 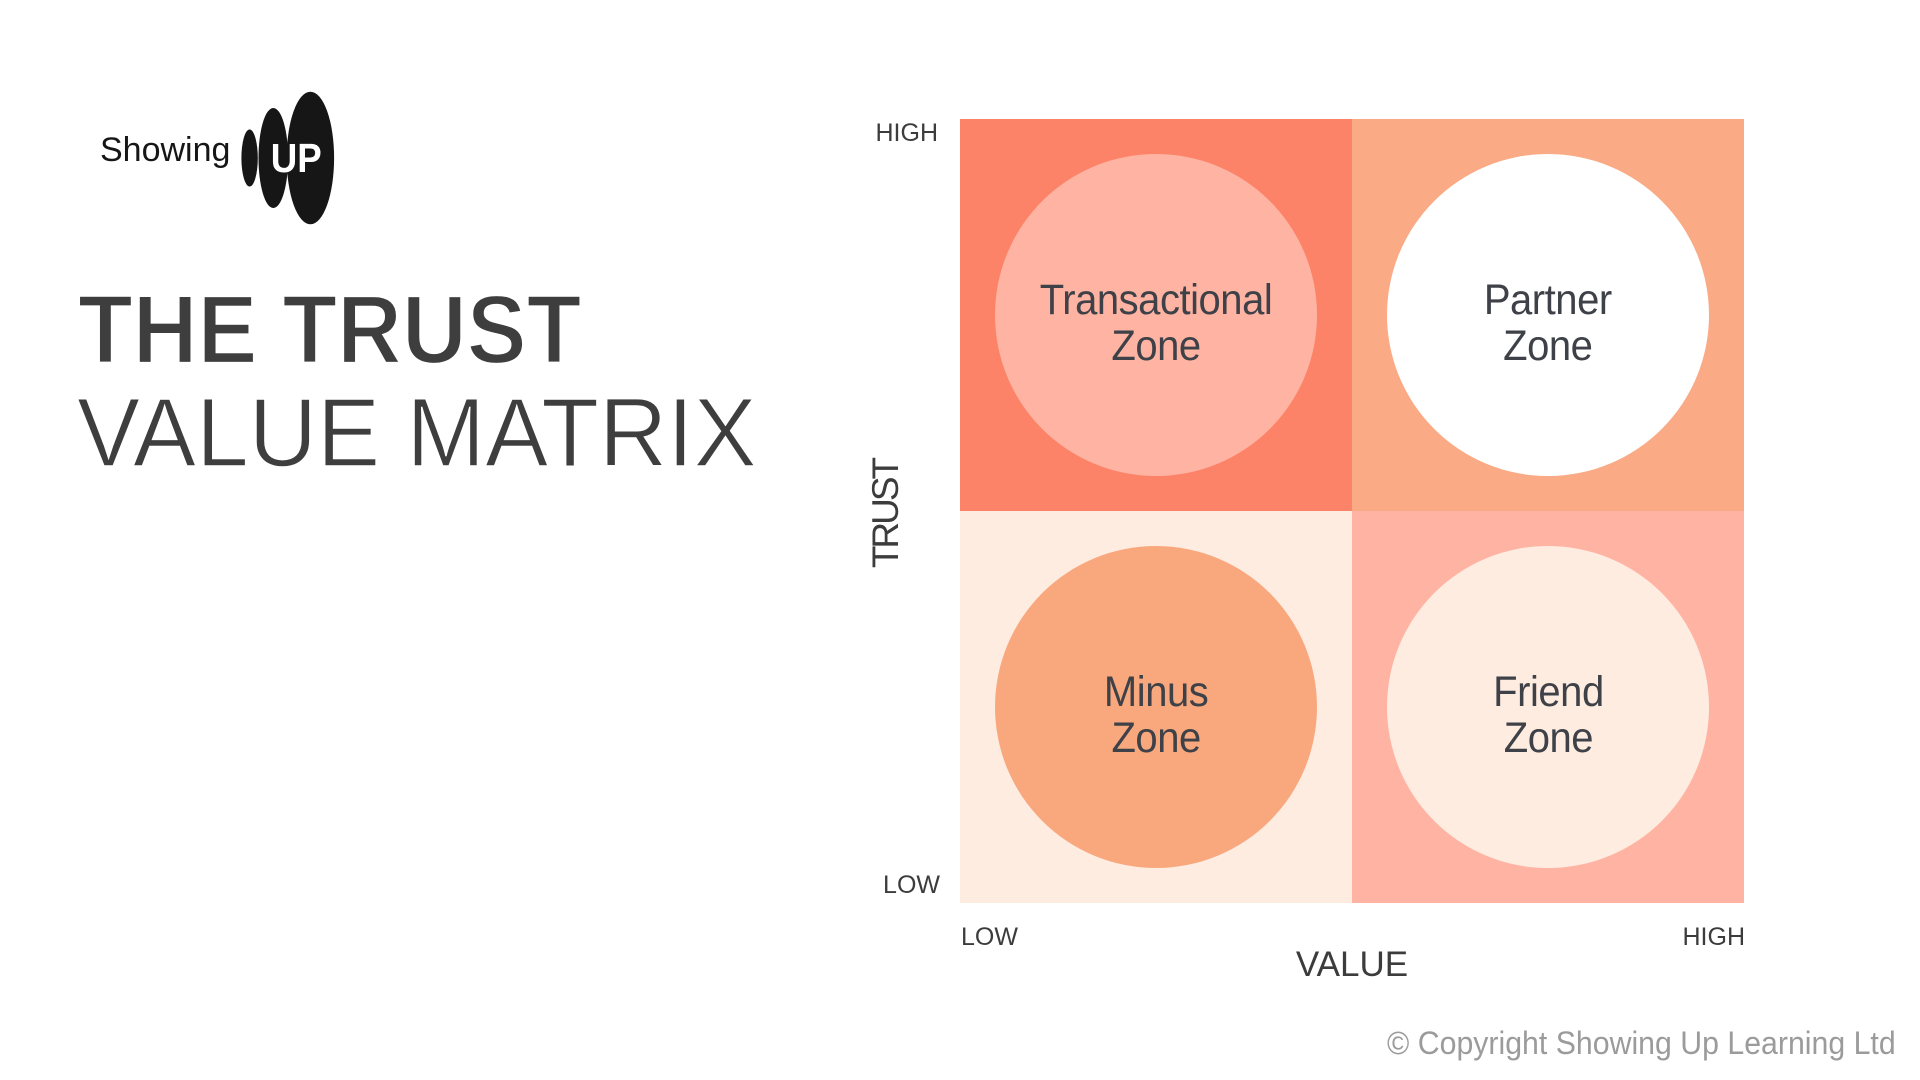 I want to click on svg-text: UP, so click(x=296, y=158).